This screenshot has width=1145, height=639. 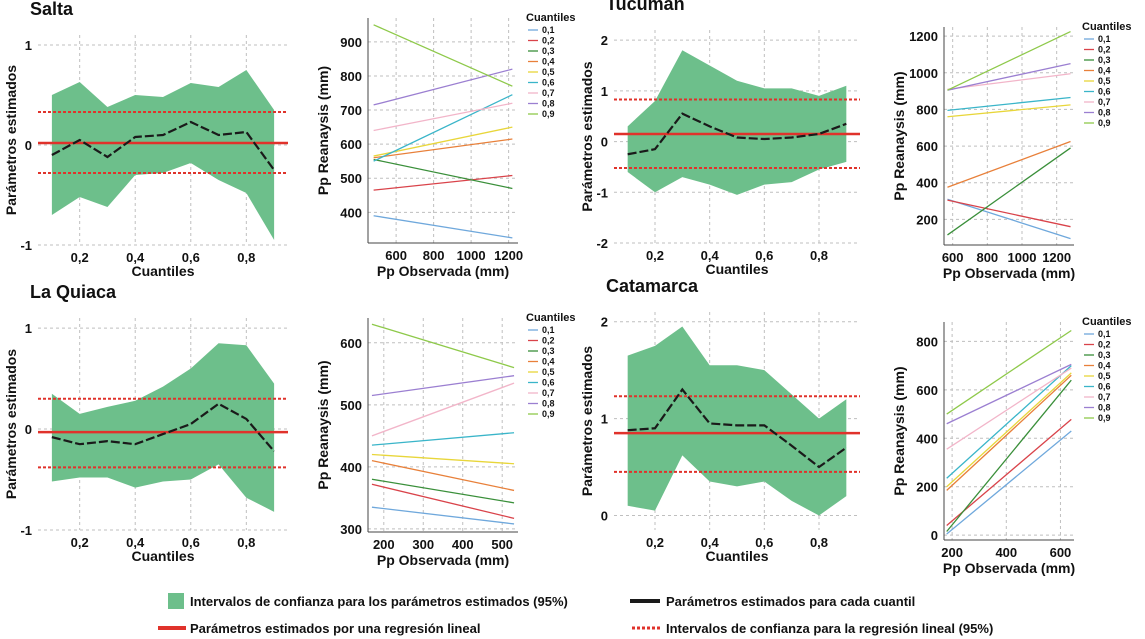 I want to click on band-swatch, so click(x=176, y=601).